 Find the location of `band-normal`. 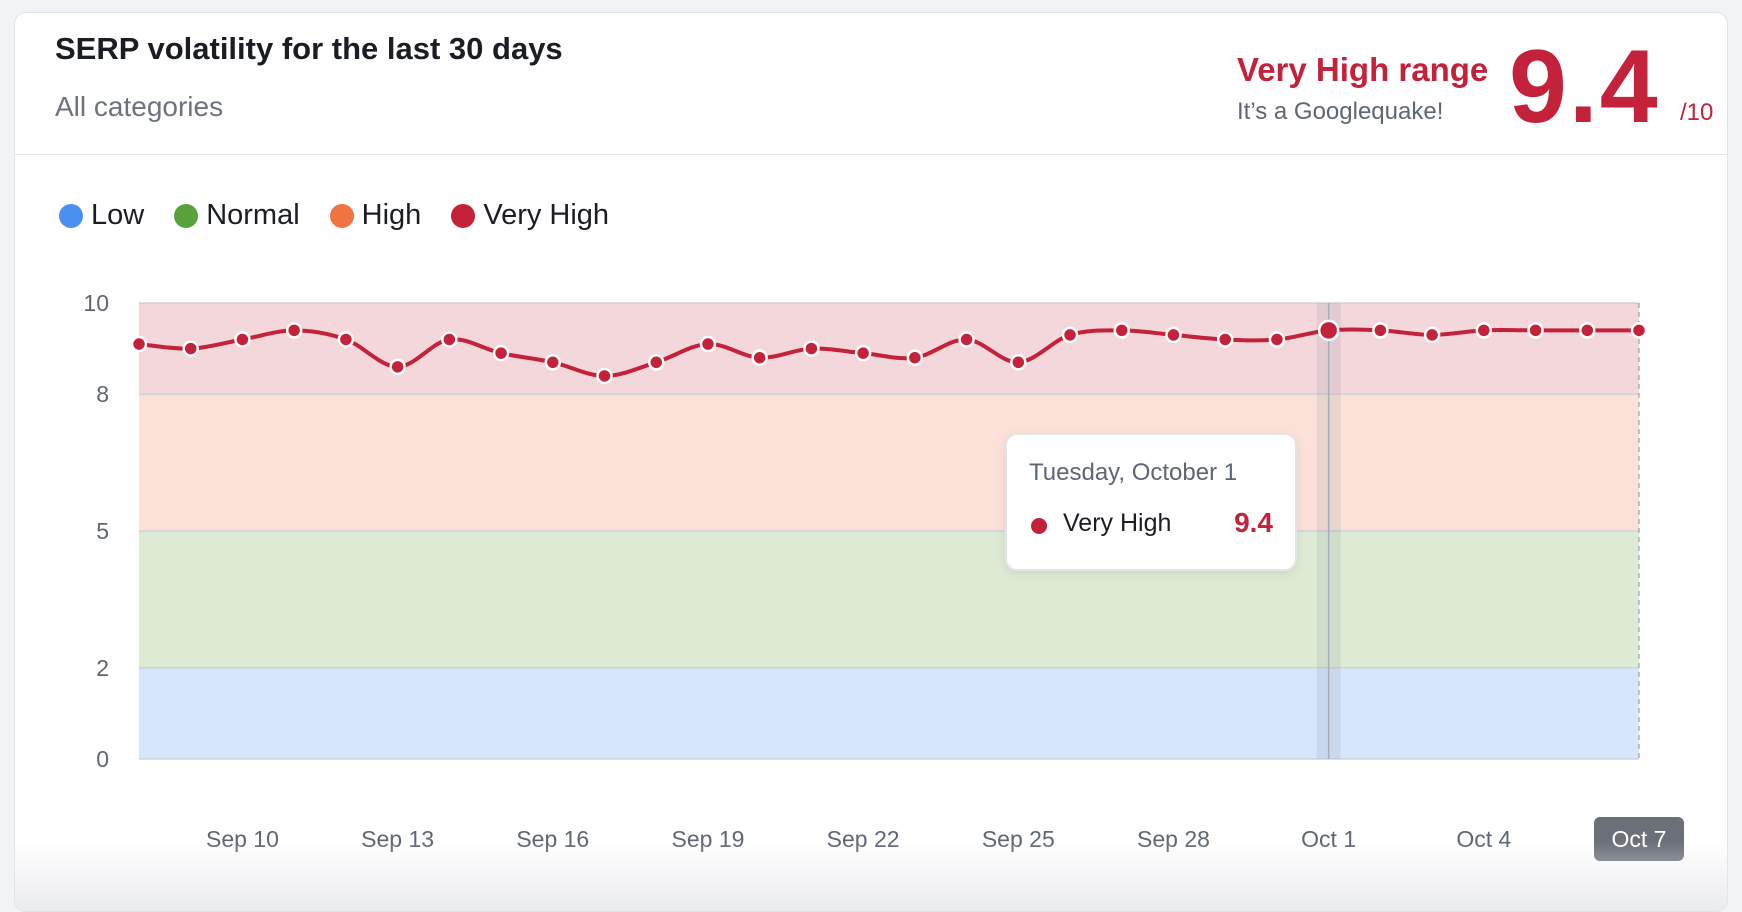

band-normal is located at coordinates (889, 599).